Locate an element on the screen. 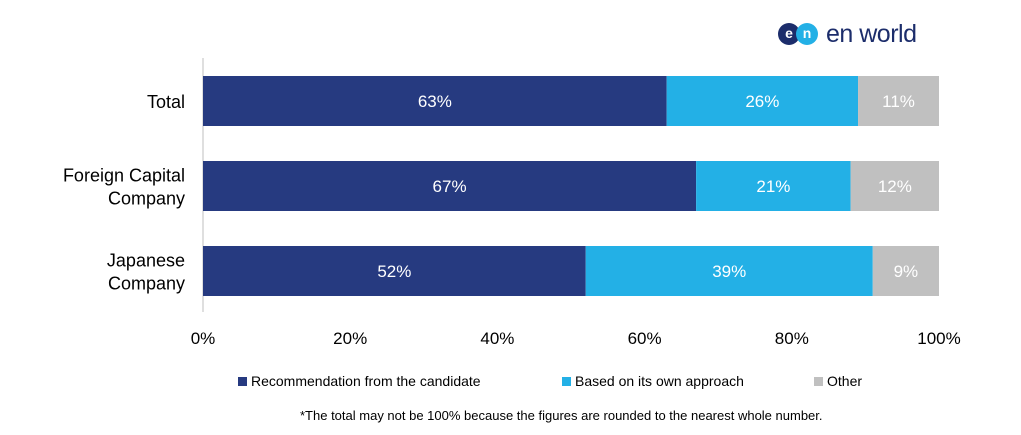  category-label: Total is located at coordinates (166, 102).